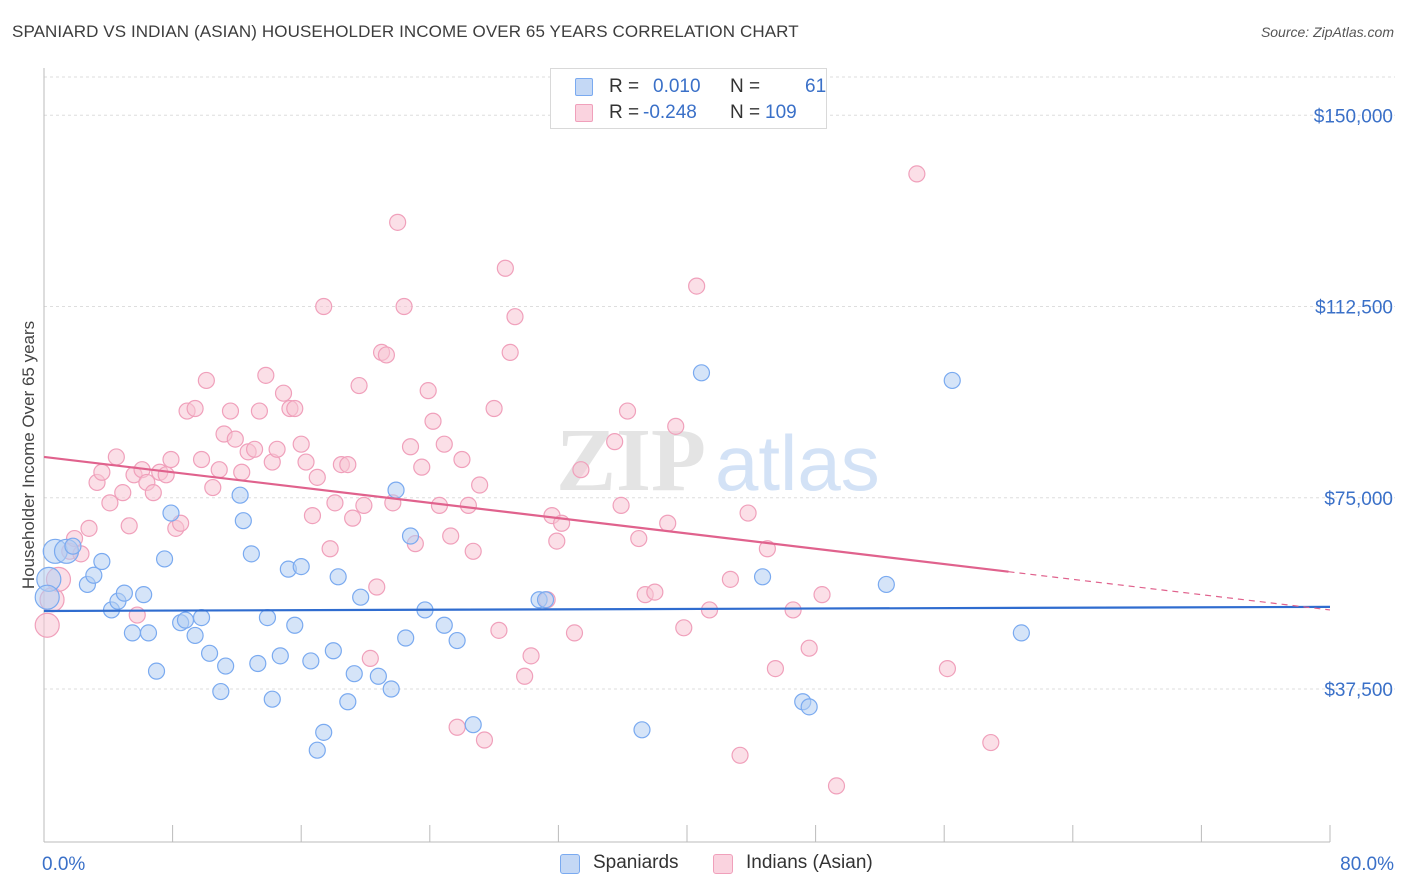 The height and width of the screenshot is (892, 1406). Describe the element at coordinates (816, 86) in the screenshot. I see `legend-n-value: 61` at that location.